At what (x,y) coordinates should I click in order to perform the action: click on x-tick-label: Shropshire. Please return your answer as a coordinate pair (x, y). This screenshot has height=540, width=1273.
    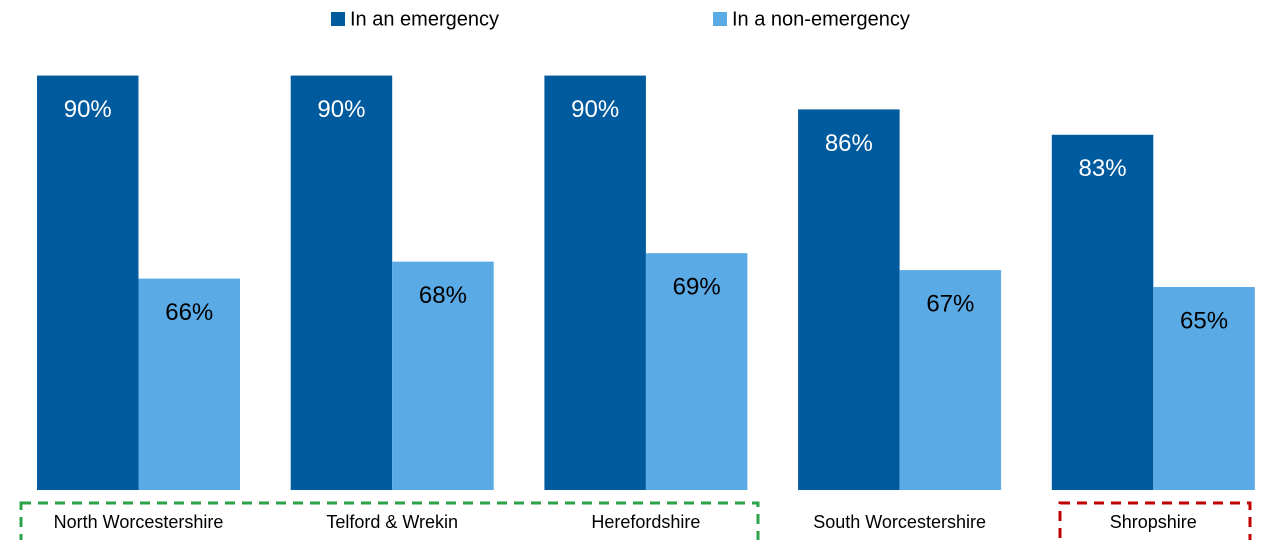
    Looking at the image, I should click on (1153, 522).